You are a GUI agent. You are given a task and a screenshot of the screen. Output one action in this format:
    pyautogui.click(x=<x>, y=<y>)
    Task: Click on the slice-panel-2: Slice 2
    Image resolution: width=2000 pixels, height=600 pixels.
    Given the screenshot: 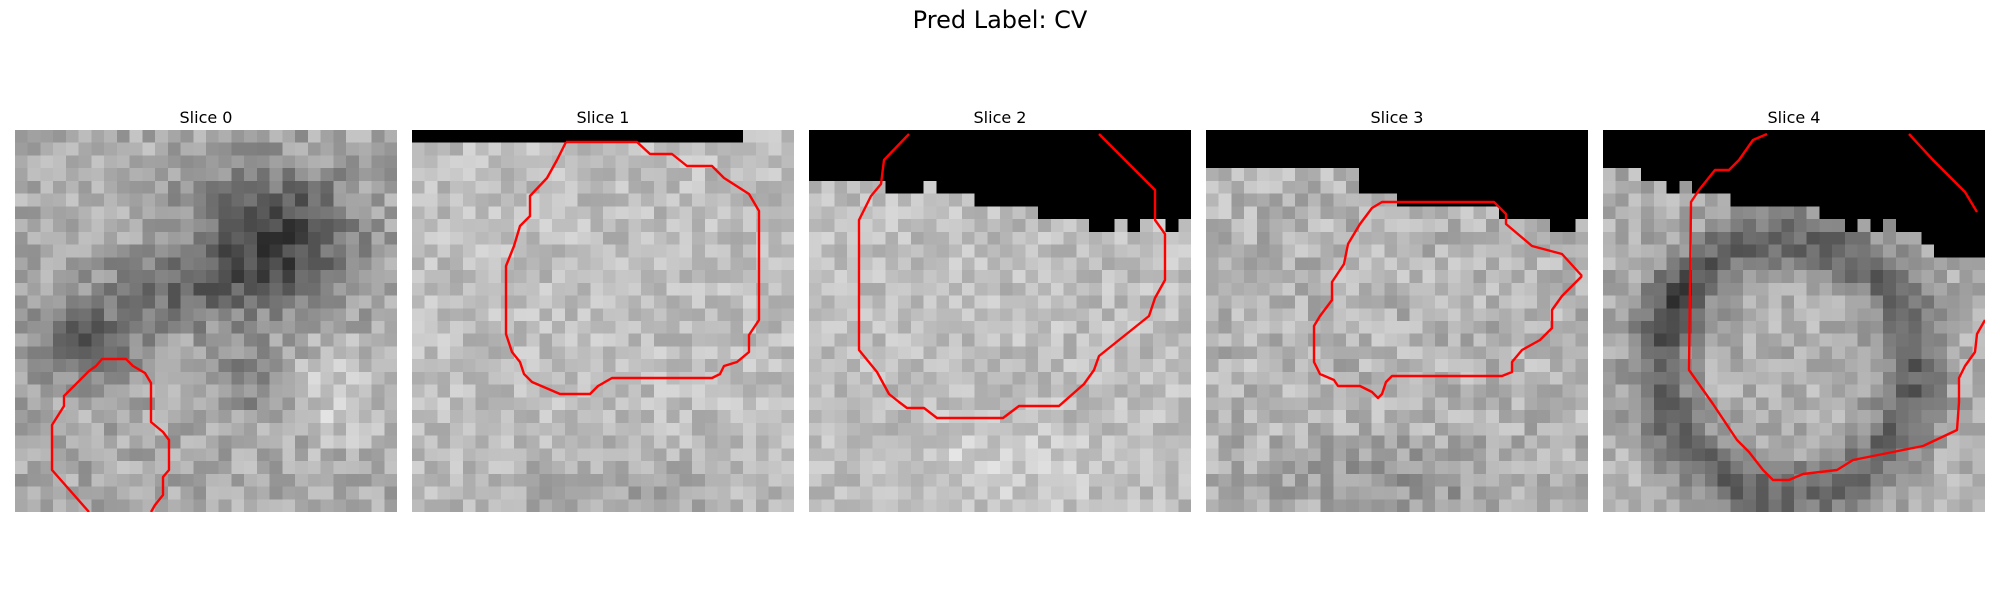 What is the action you would take?
    pyautogui.click(x=1000, y=309)
    